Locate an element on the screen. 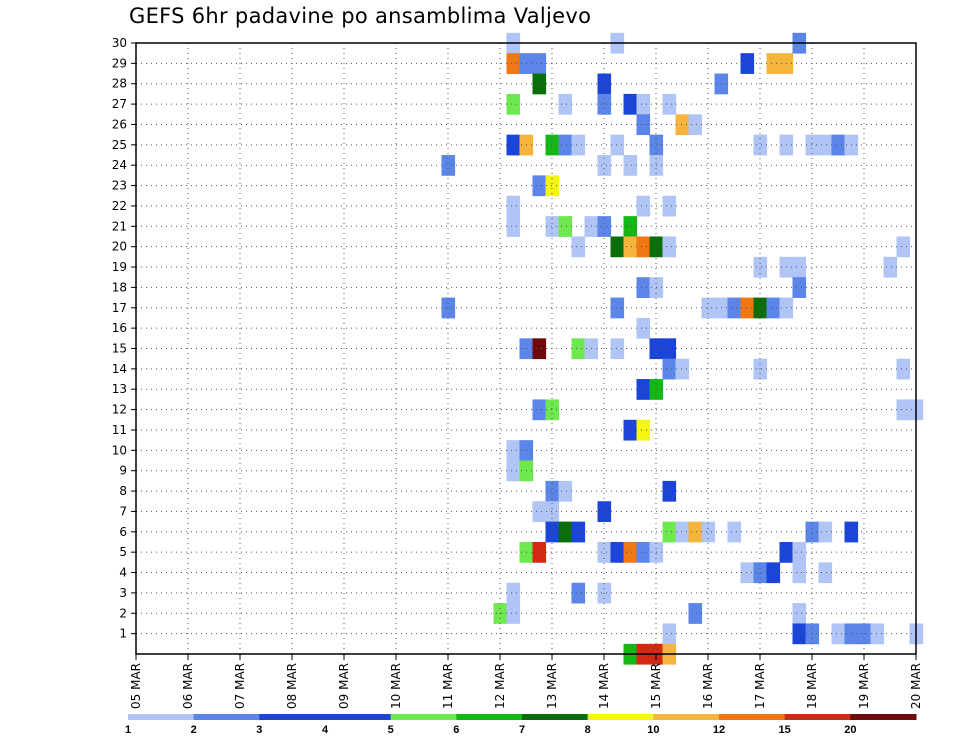 The height and width of the screenshot is (742, 960). y-tick-label: 25 is located at coordinates (119, 145).